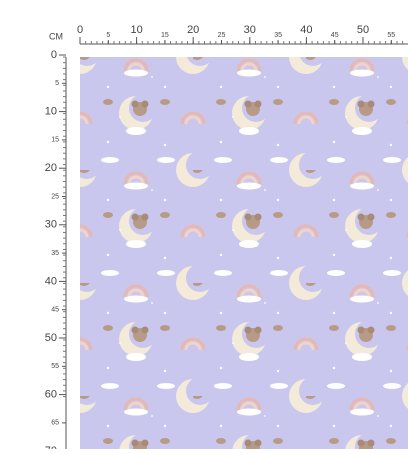 The height and width of the screenshot is (454, 408). I want to click on top-label: 40, so click(306, 30).